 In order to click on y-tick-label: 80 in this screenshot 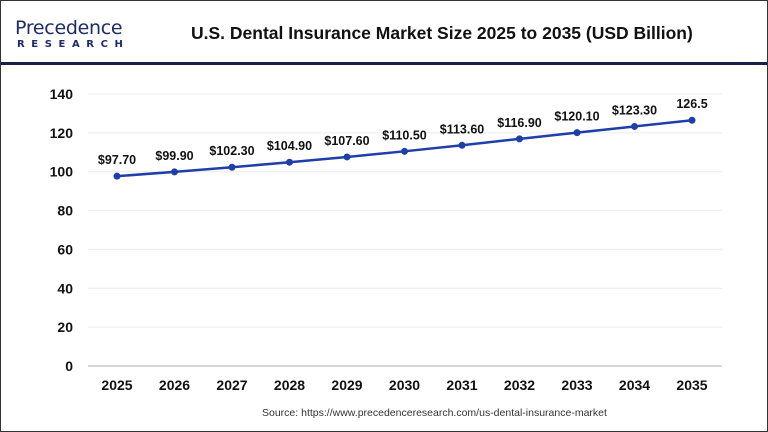, I will do `click(65, 211)`.